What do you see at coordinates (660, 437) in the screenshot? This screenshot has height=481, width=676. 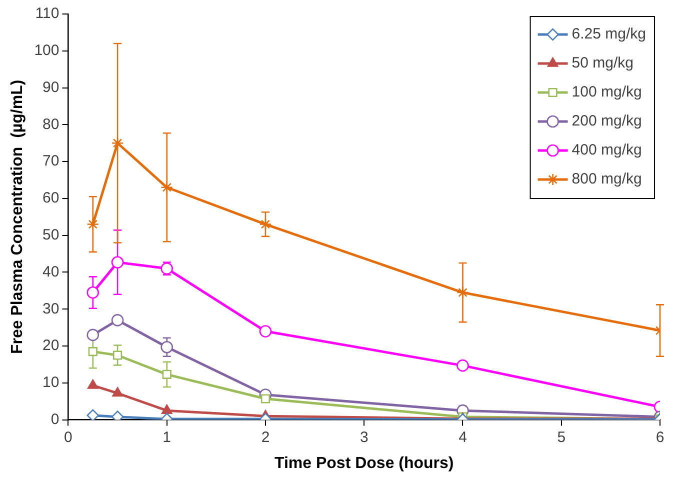 I see `x-tick-label: 6` at bounding box center [660, 437].